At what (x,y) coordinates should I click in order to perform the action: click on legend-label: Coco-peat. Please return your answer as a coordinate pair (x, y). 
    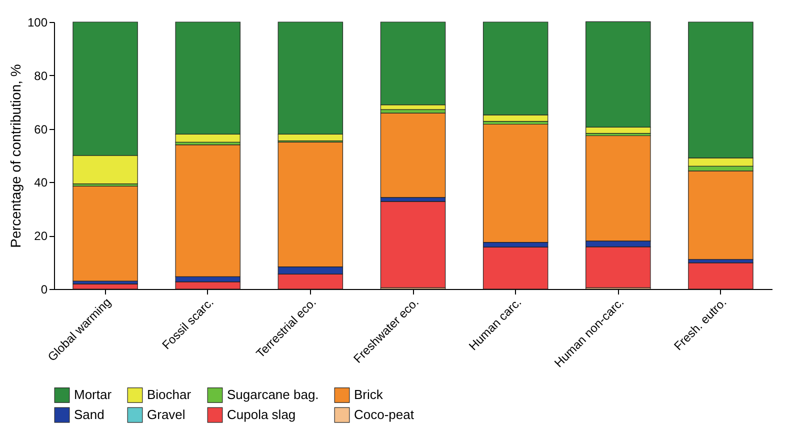
    Looking at the image, I should click on (384, 414).